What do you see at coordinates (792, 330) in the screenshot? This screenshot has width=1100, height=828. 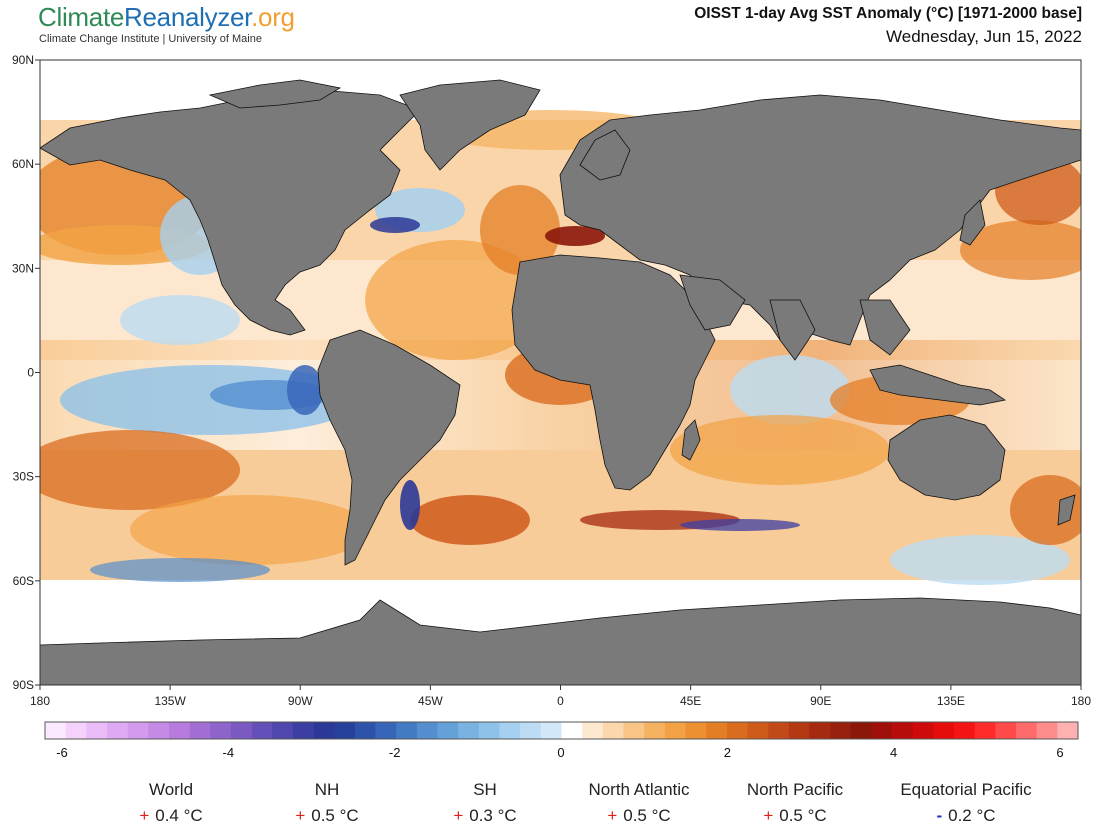 I see `india` at bounding box center [792, 330].